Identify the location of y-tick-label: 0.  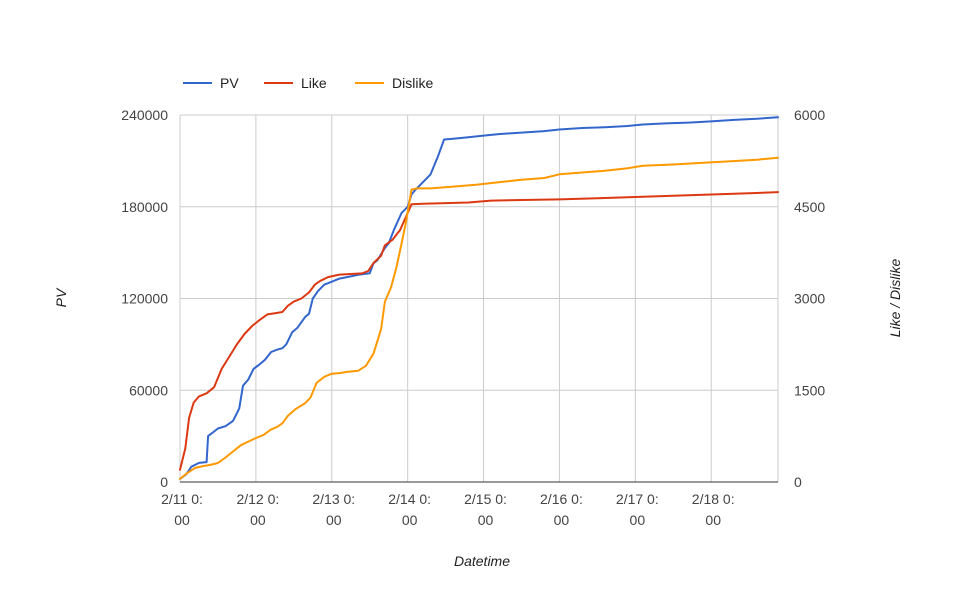
(164, 482).